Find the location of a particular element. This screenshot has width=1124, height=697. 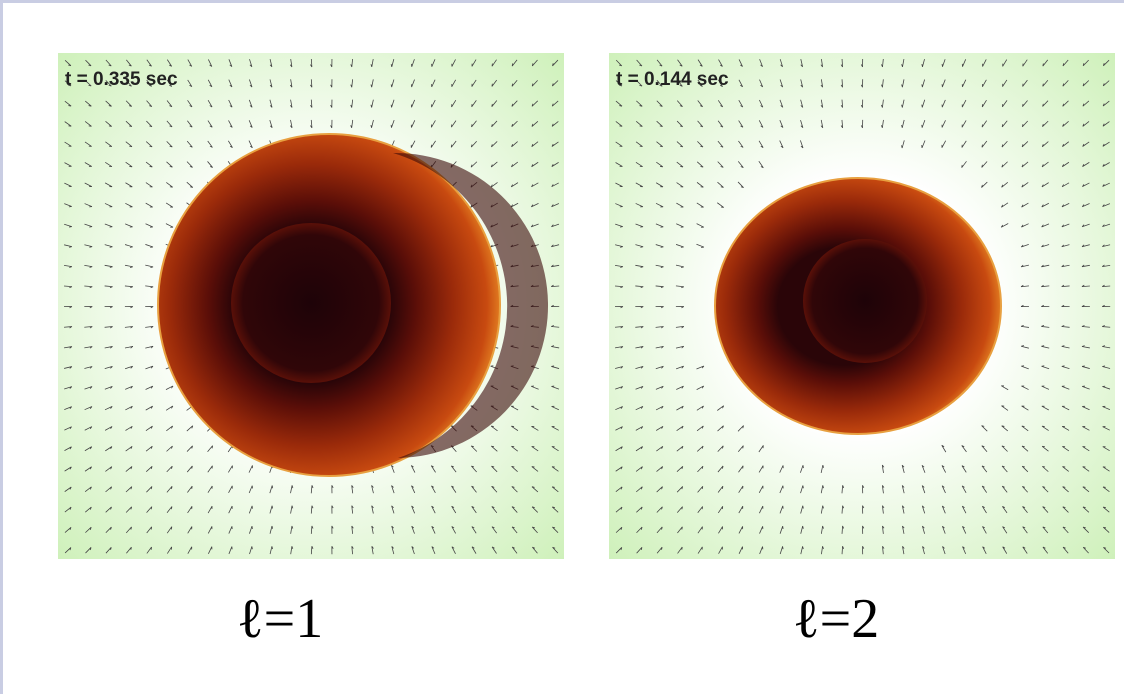

caption: ℓ=2 is located at coordinates (836, 619).